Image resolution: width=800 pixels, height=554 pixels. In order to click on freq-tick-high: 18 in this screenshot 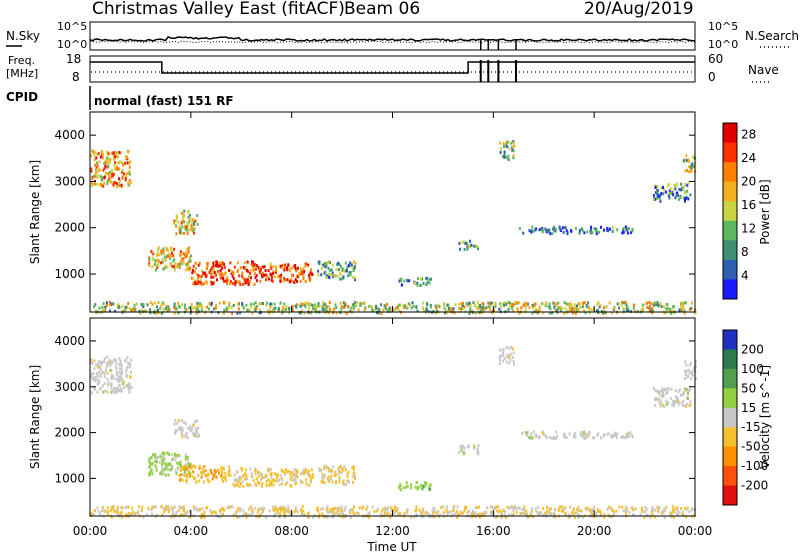, I will do `click(73, 59)`.